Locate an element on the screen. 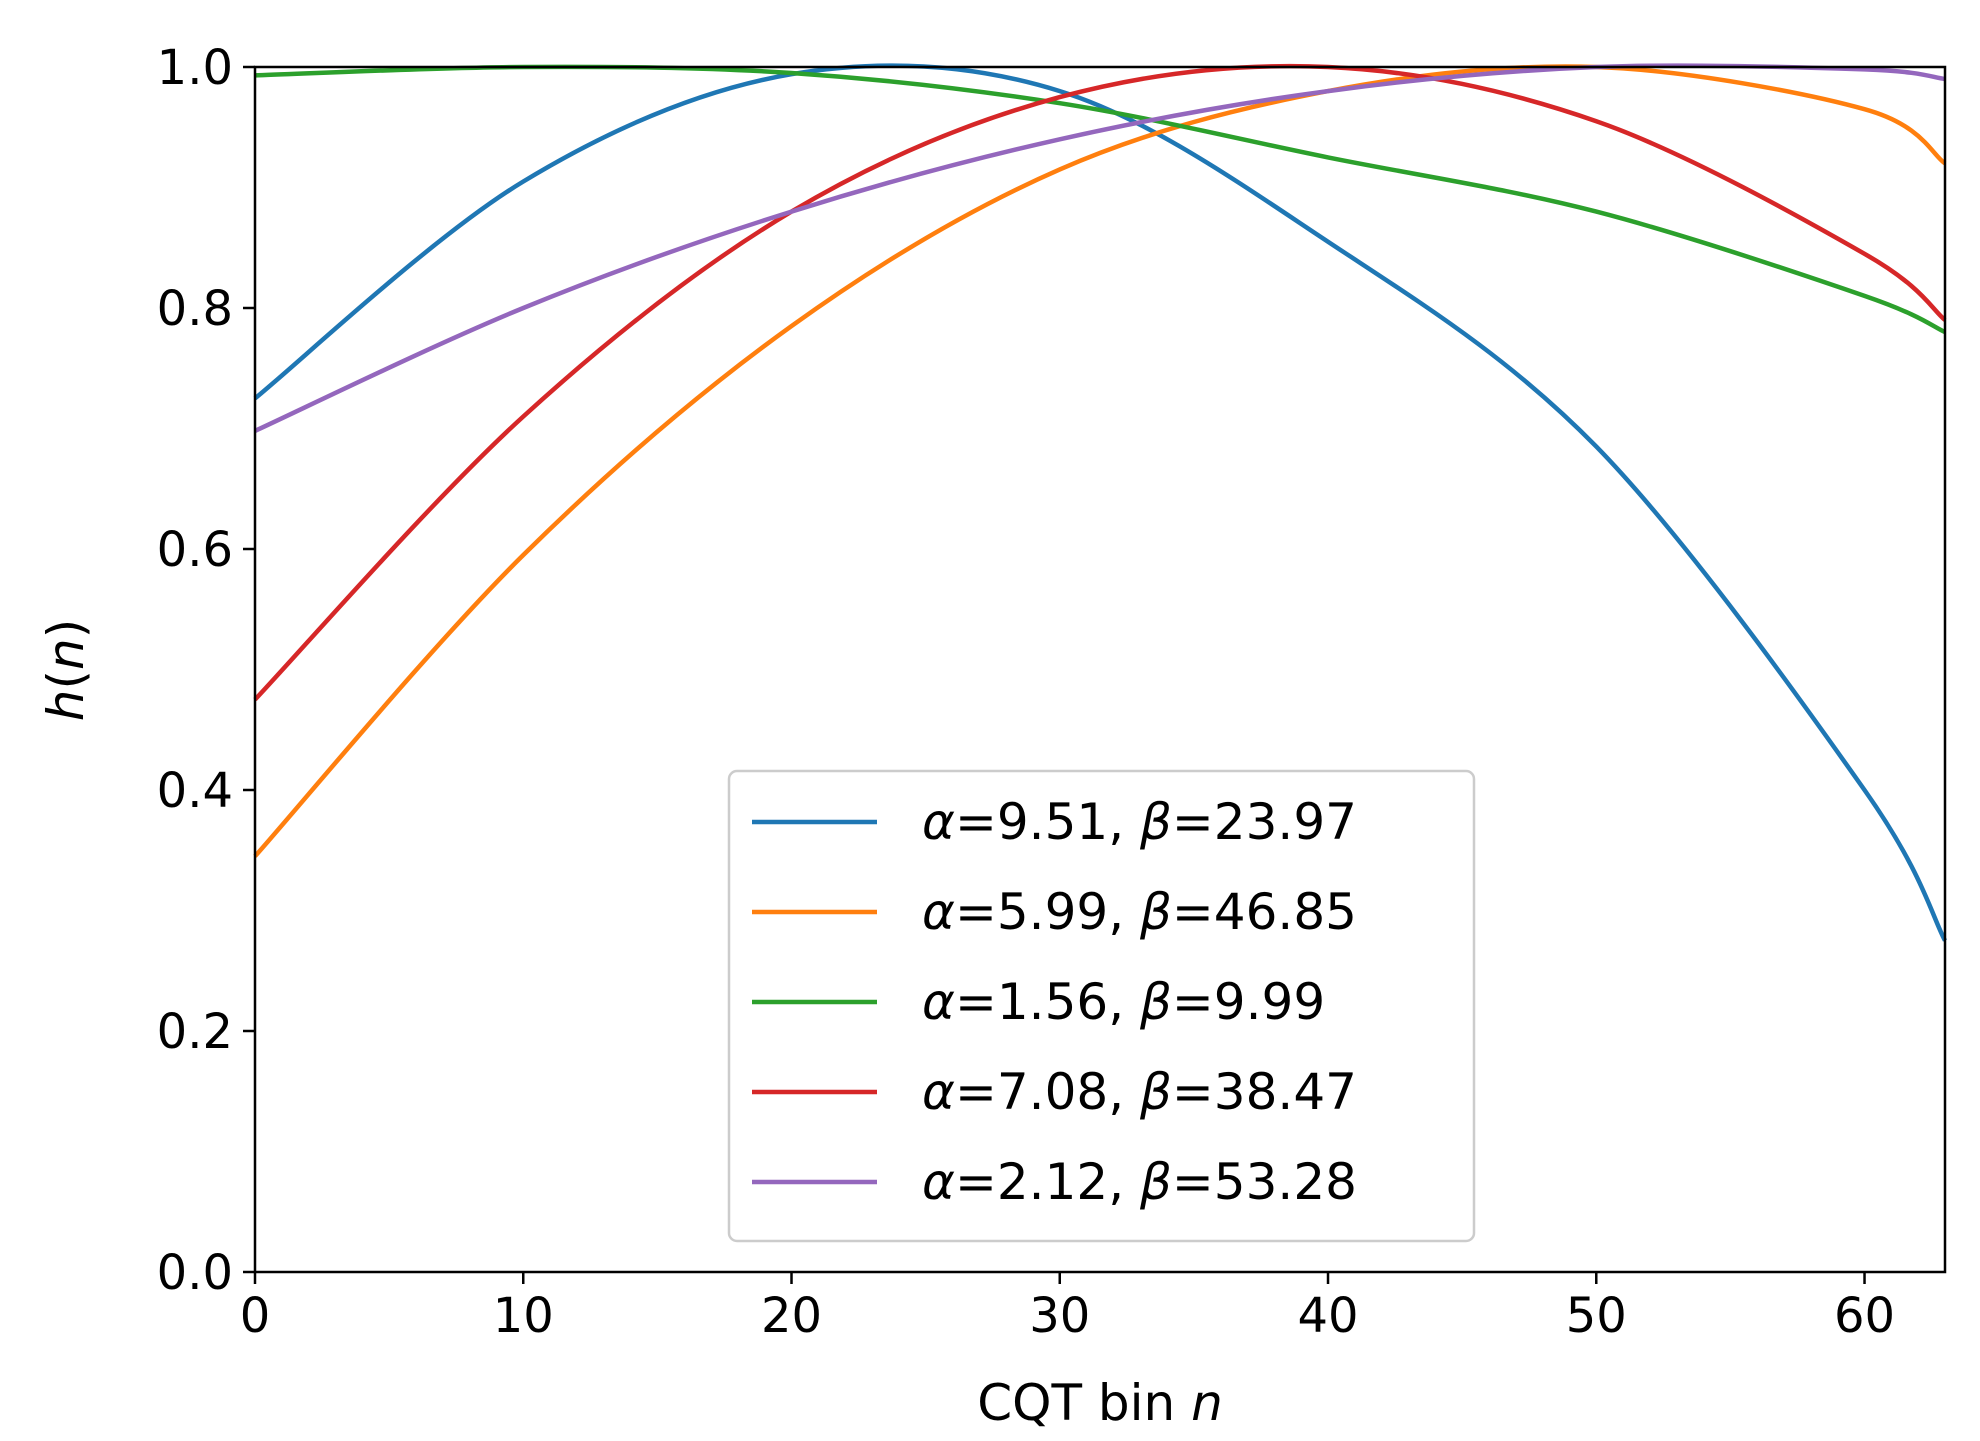 The image size is (1980, 1441). legend-label-2: α=5.99, β=46.85 is located at coordinates (1139, 912).